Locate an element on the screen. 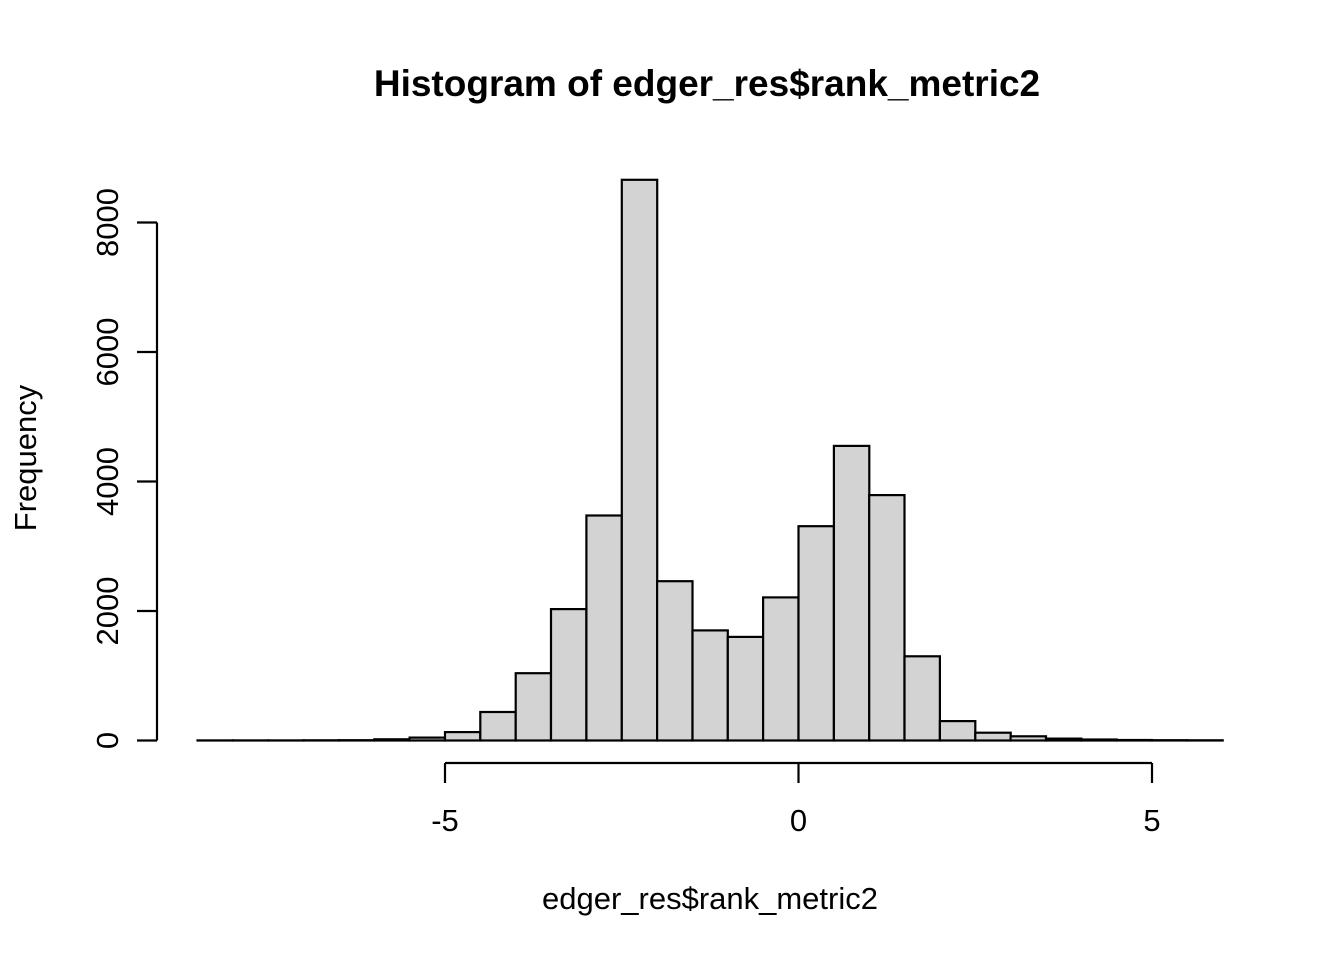 This screenshot has height=960, width=1344. y-axis-label: Frequency is located at coordinates (25, 457).